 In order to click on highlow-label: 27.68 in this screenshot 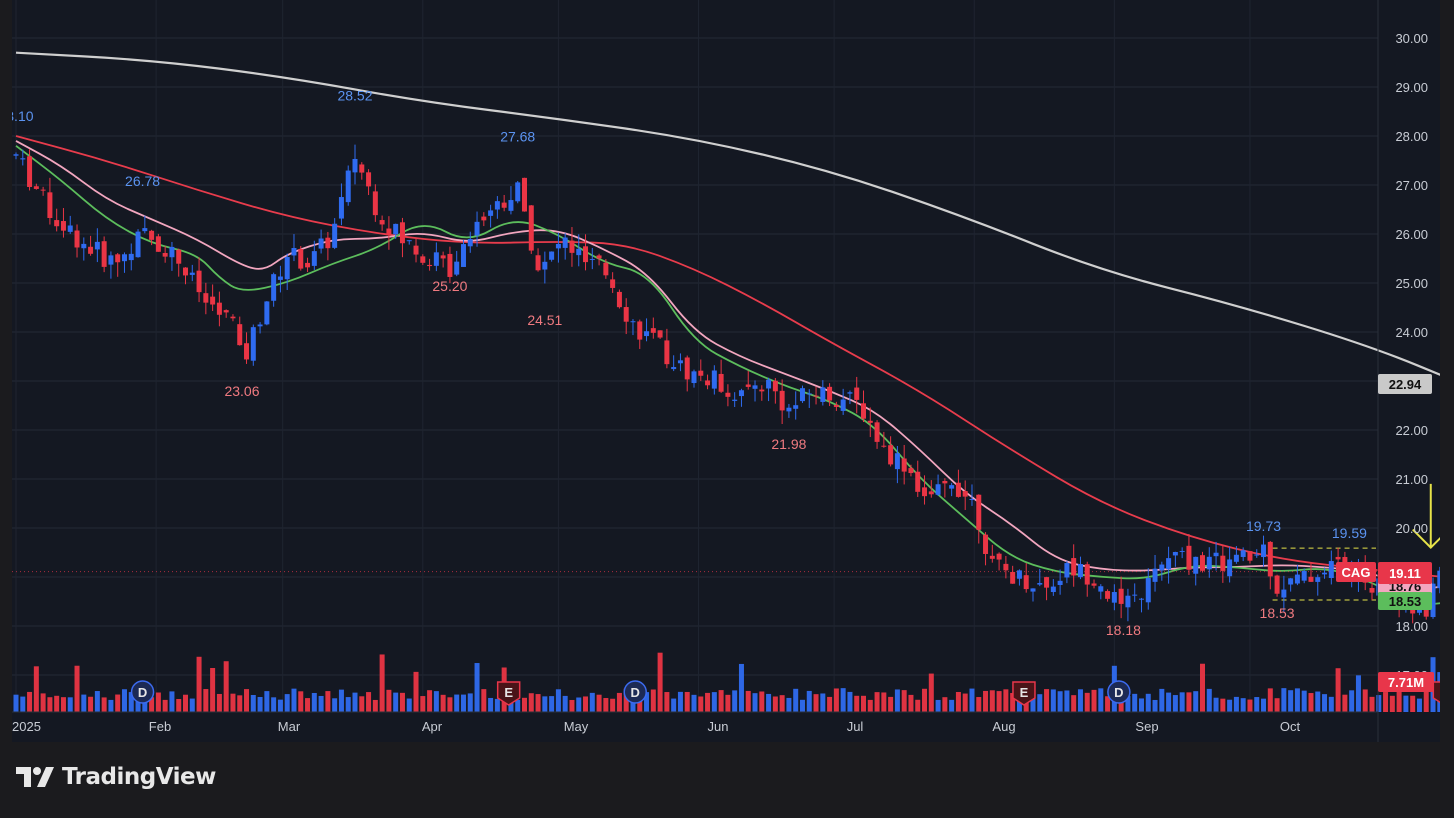, I will do `click(517, 137)`.